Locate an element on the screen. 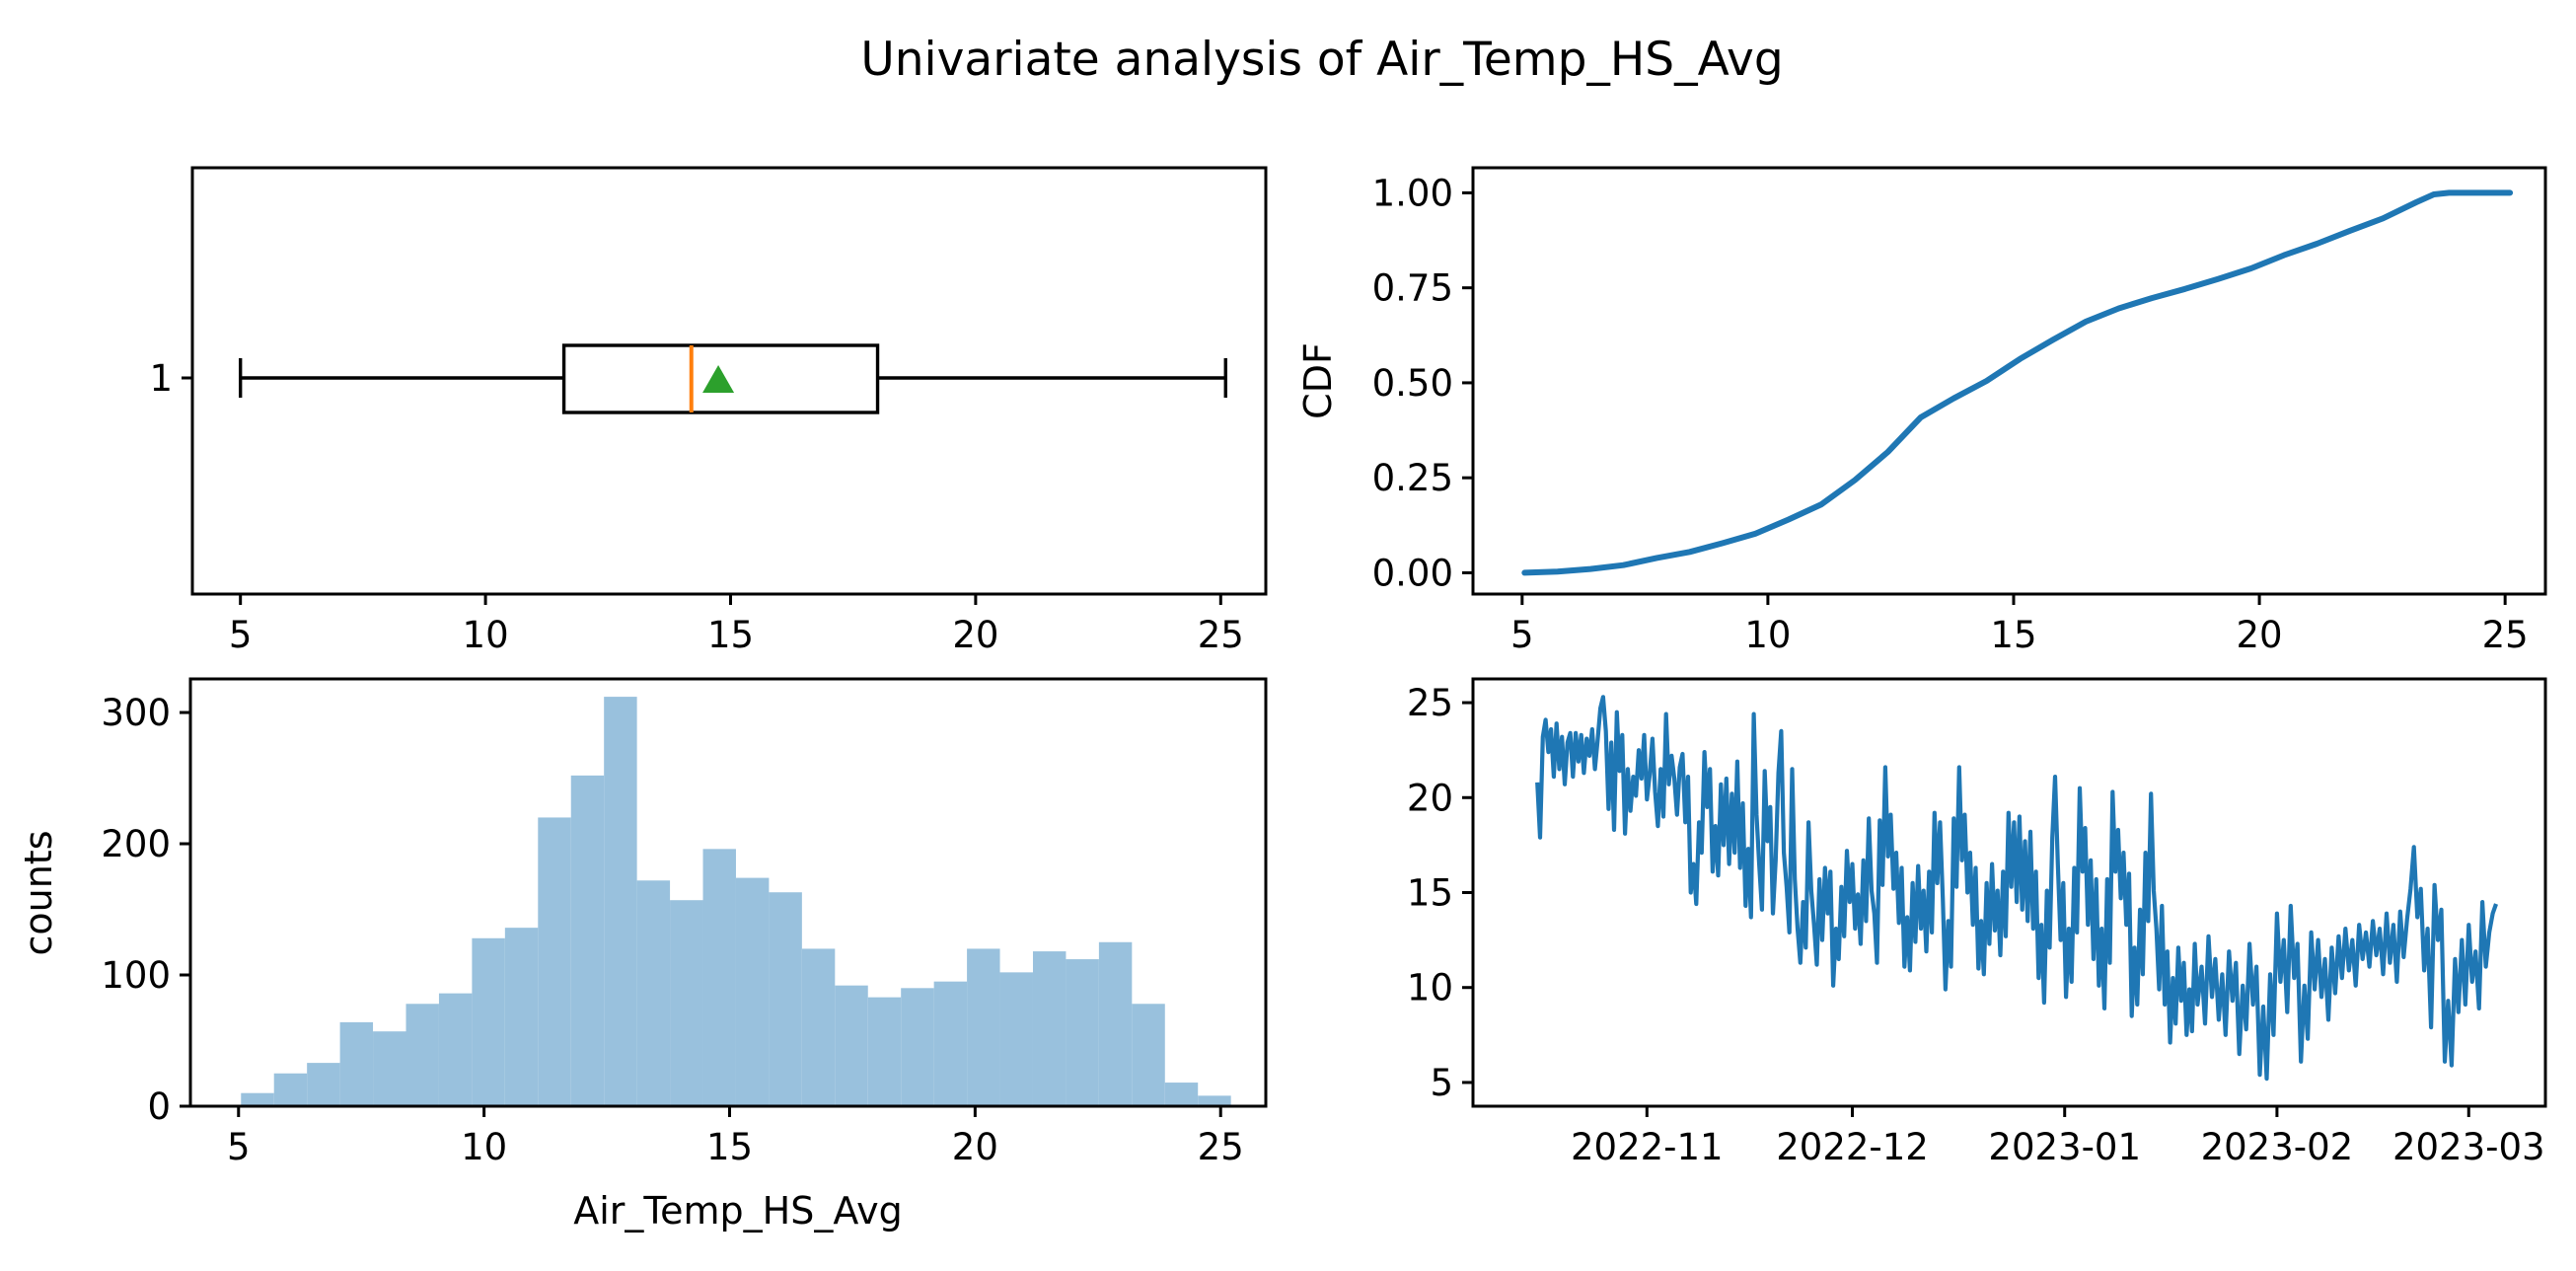 Image resolution: width=2576 pixels, height=1271 pixels. y-tick-label: 5 is located at coordinates (1441, 1083).